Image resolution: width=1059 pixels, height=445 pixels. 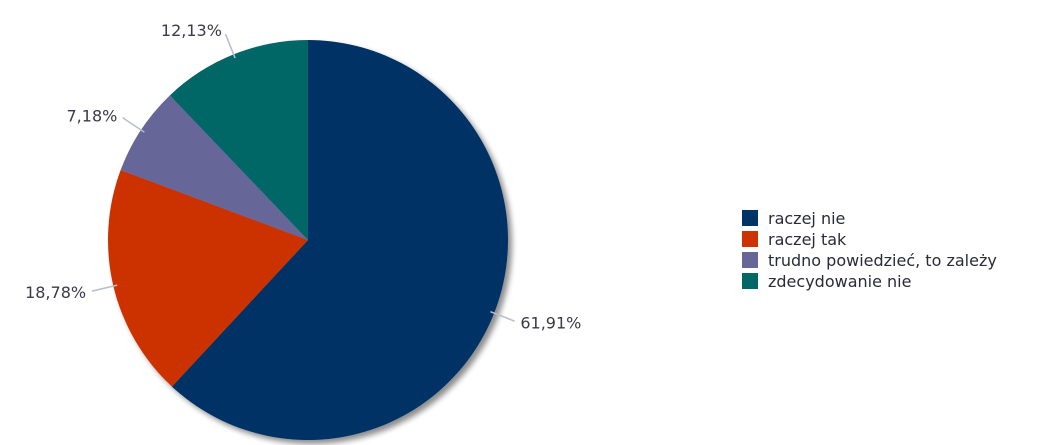 I want to click on pie-slice-zdecydowanie-nie, so click(x=238, y=140).